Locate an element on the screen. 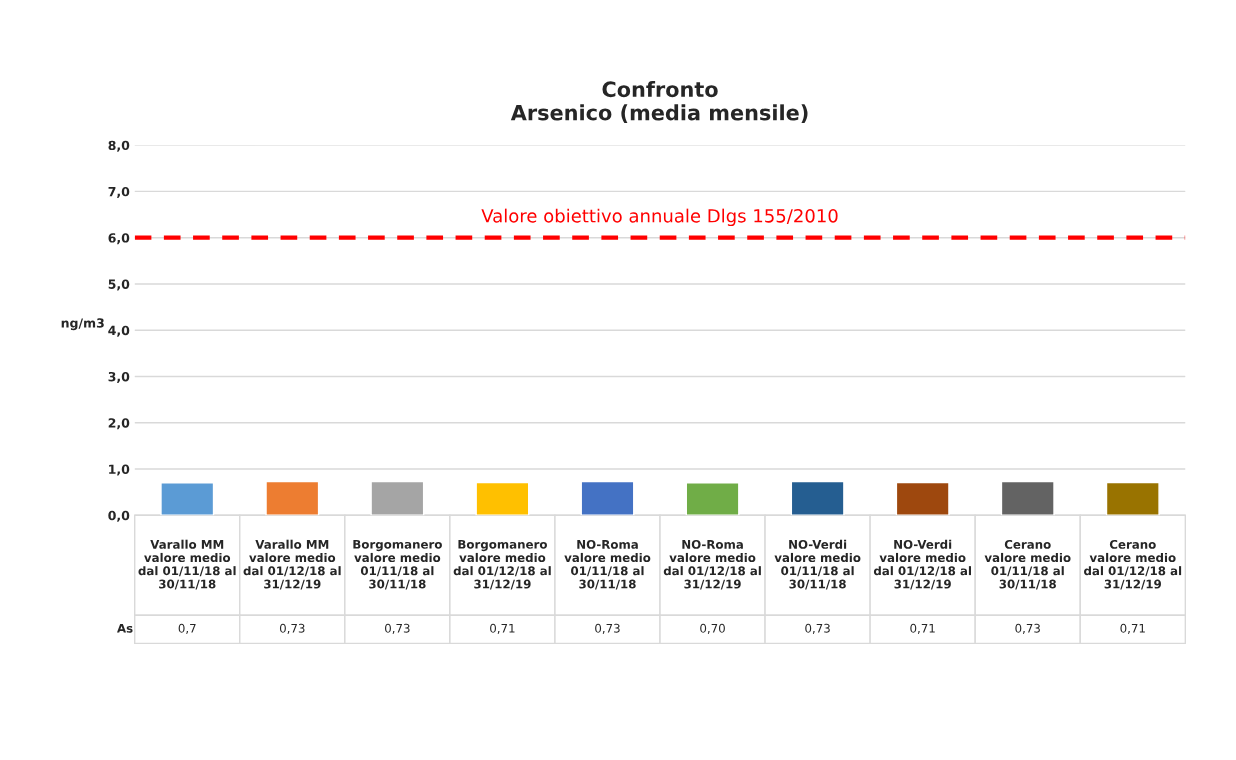 The image size is (1236, 760). chart-title: Confronto Arsenico (media mensile) is located at coordinates (659, 102).